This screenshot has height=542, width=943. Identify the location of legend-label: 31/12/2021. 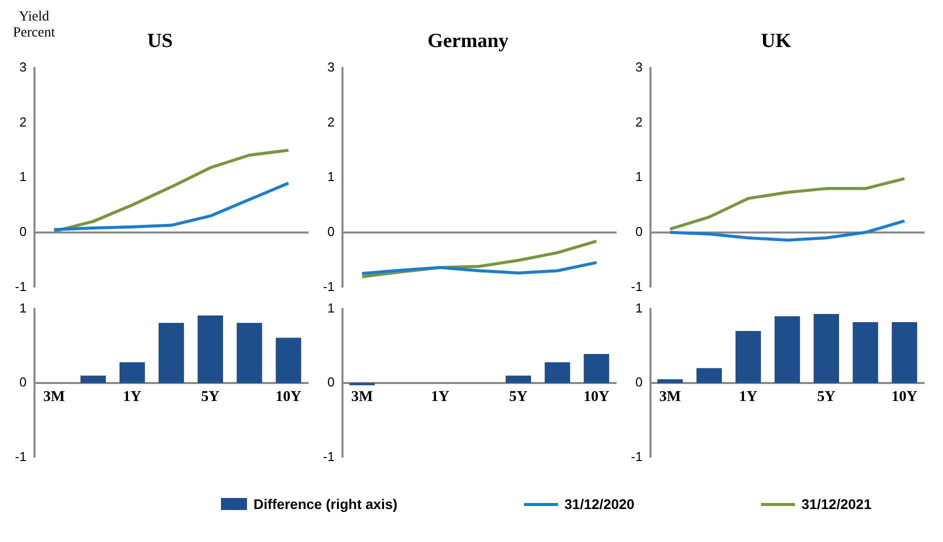
(836, 504).